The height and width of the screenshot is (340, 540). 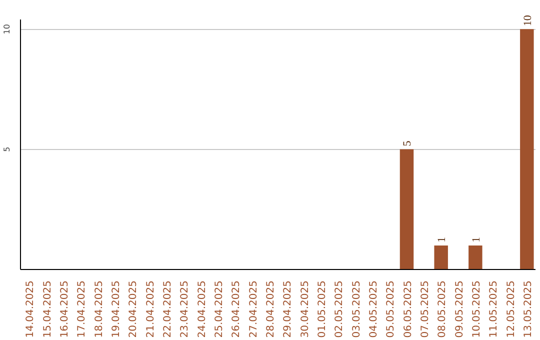 What do you see at coordinates (374, 309) in the screenshot?
I see `x-tick-label: 04.05.2025` at bounding box center [374, 309].